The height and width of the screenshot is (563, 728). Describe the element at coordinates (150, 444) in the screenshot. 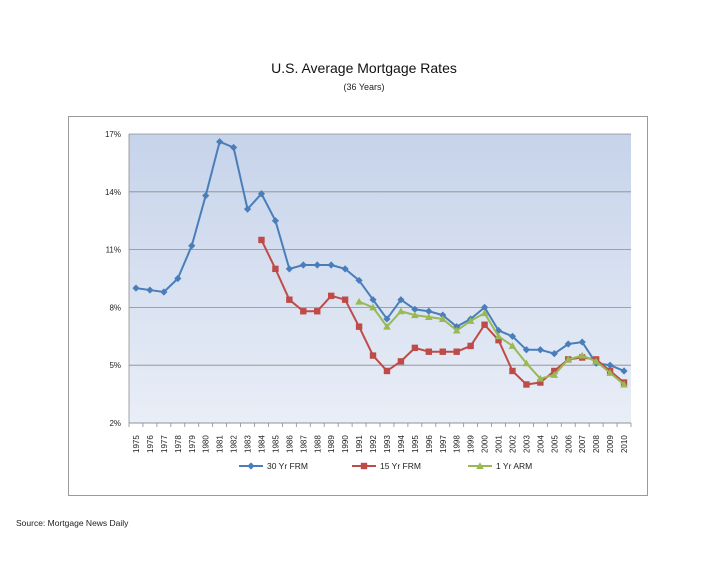

I see `x-tick-label: 1976` at that location.